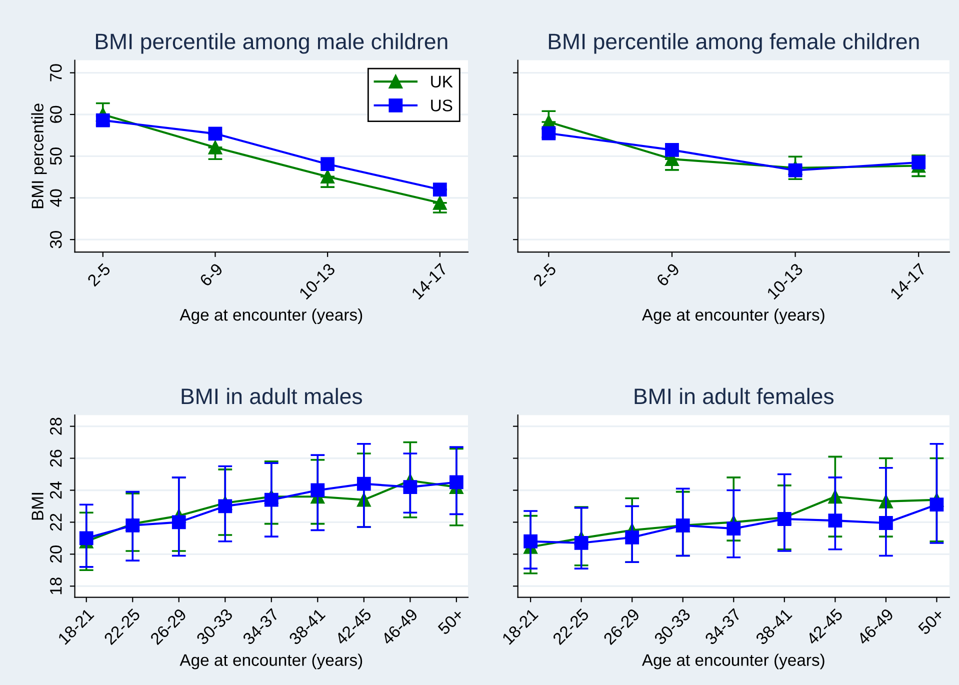  What do you see at coordinates (441, 106) in the screenshot?
I see `legend-label: US` at bounding box center [441, 106].